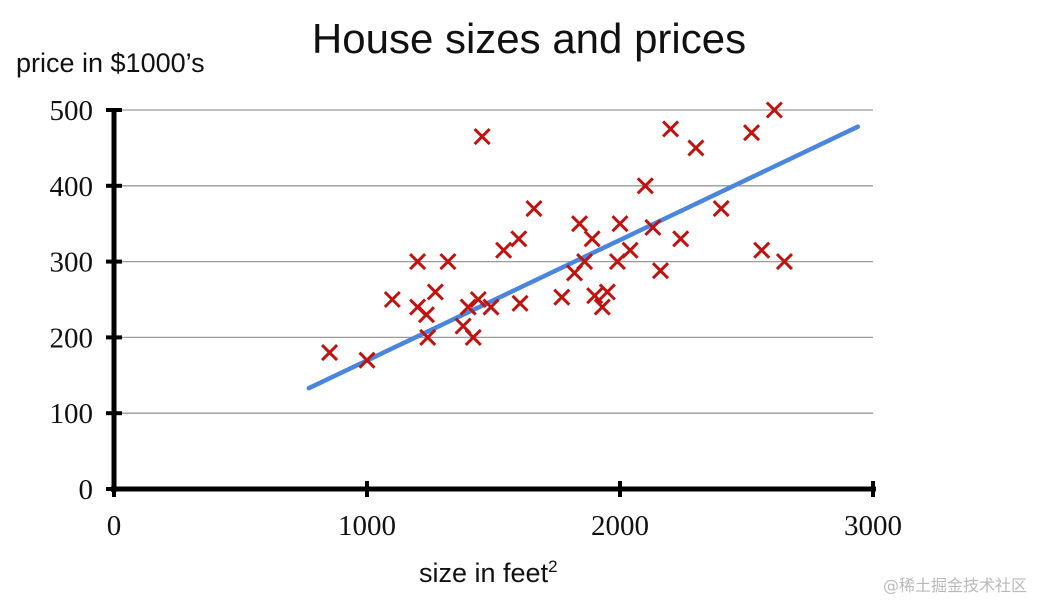 The image size is (1039, 601). Describe the element at coordinates (114, 526) in the screenshot. I see `x-tick-label: 0` at that location.